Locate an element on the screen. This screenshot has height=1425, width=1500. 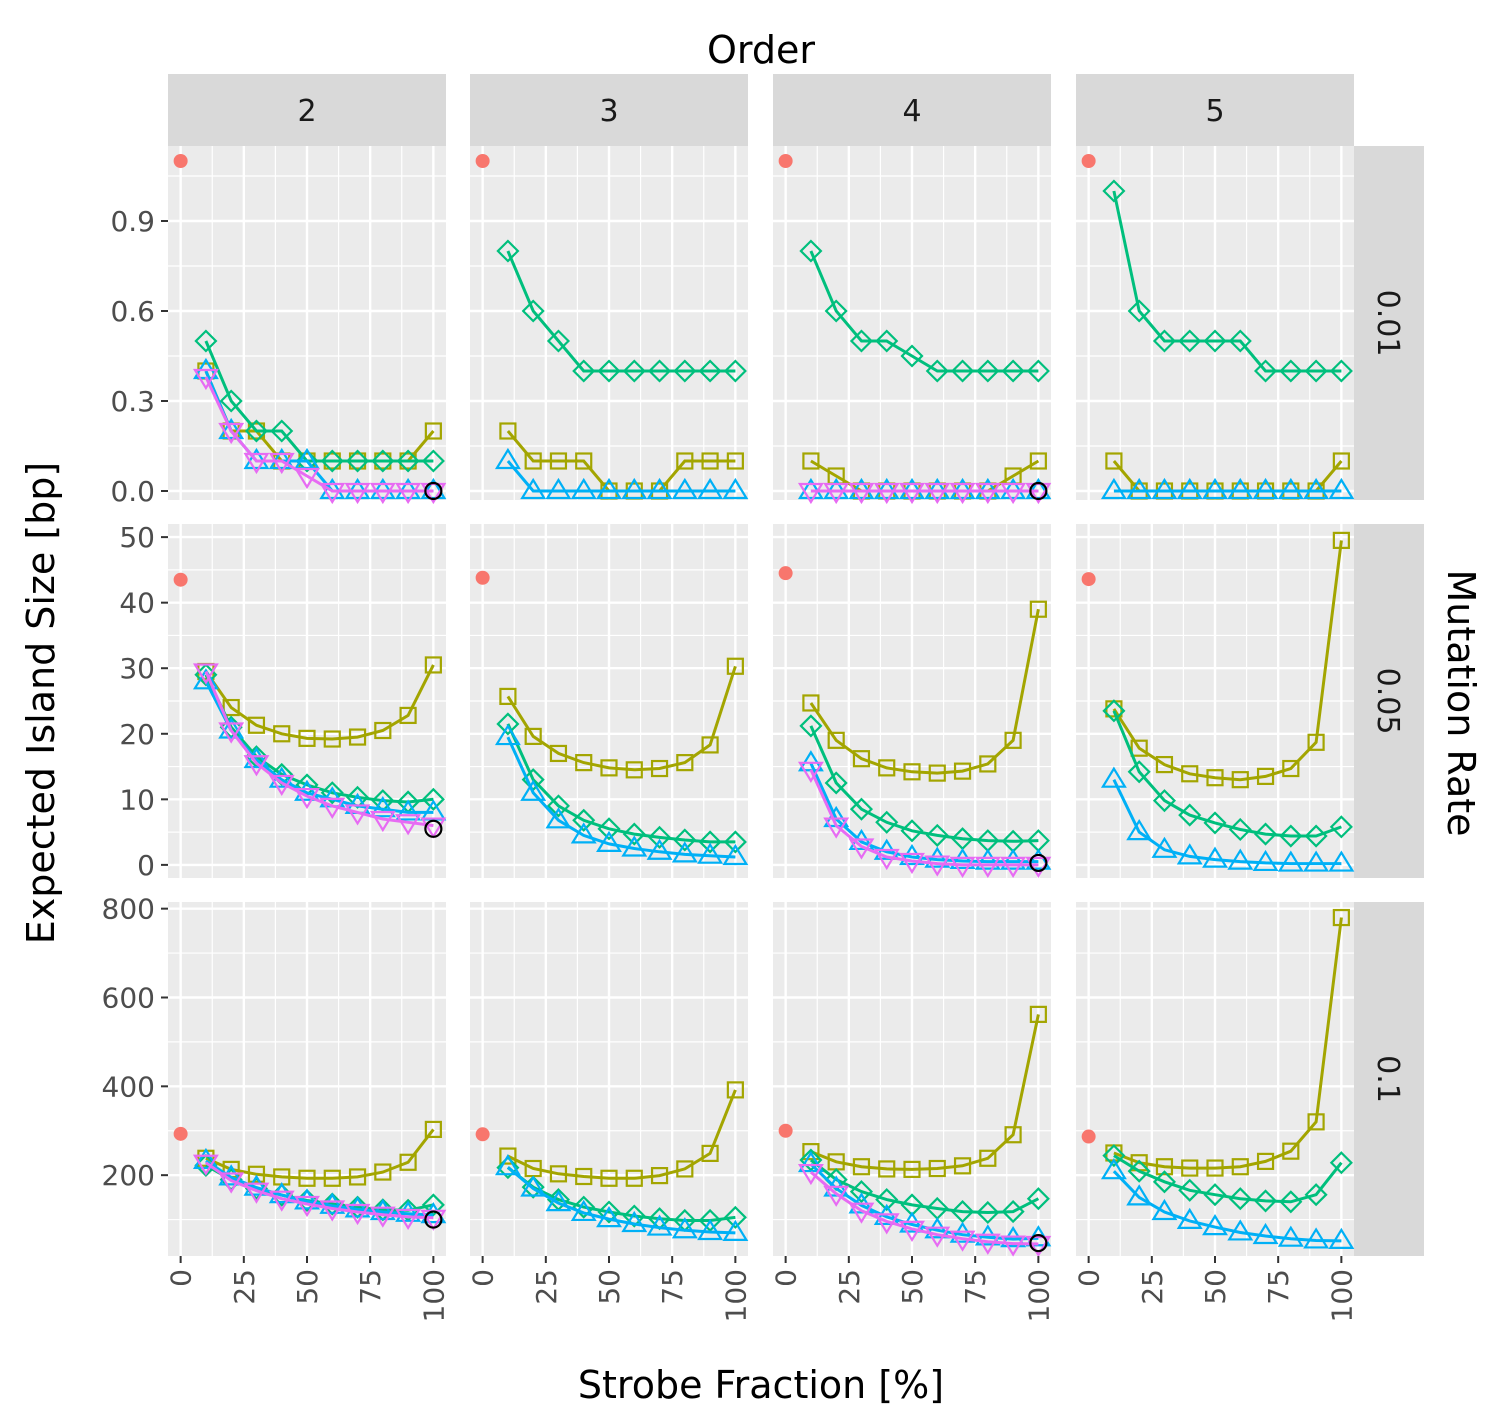
y-tick-label: 600 is located at coordinates (128, 997).